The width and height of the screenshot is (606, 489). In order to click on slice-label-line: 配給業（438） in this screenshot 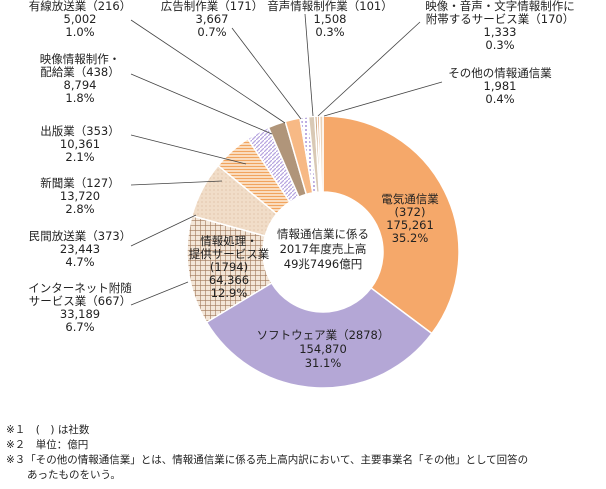, I will do `click(79, 72)`.